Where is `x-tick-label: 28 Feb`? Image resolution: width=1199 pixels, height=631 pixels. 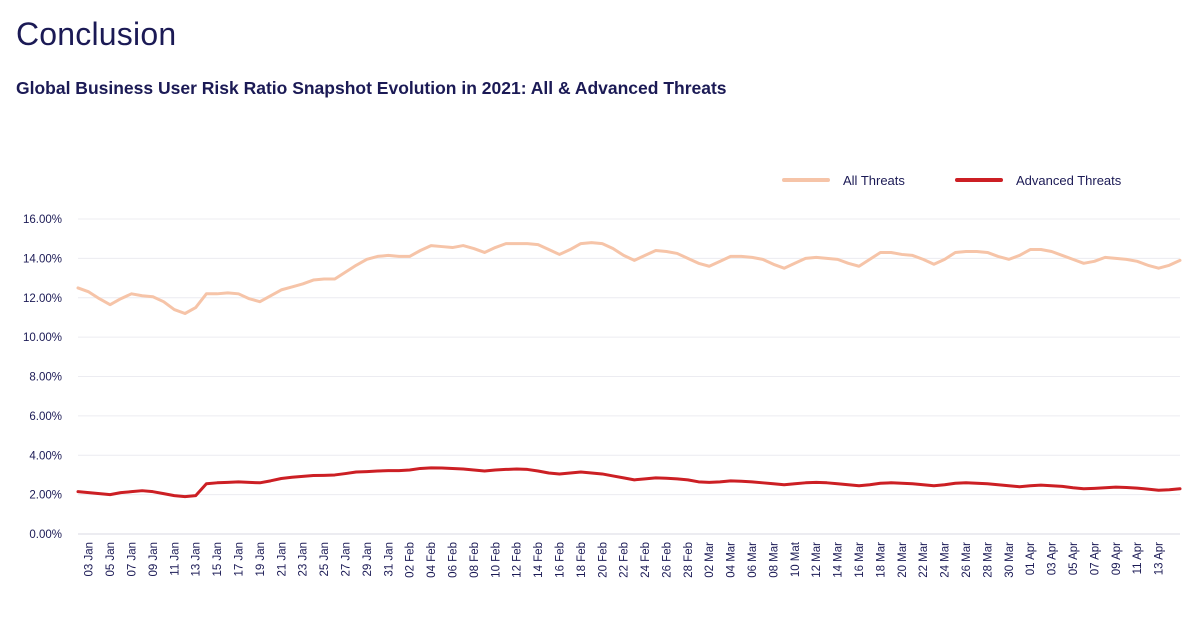
x-tick-label: 28 Feb is located at coordinates (689, 560).